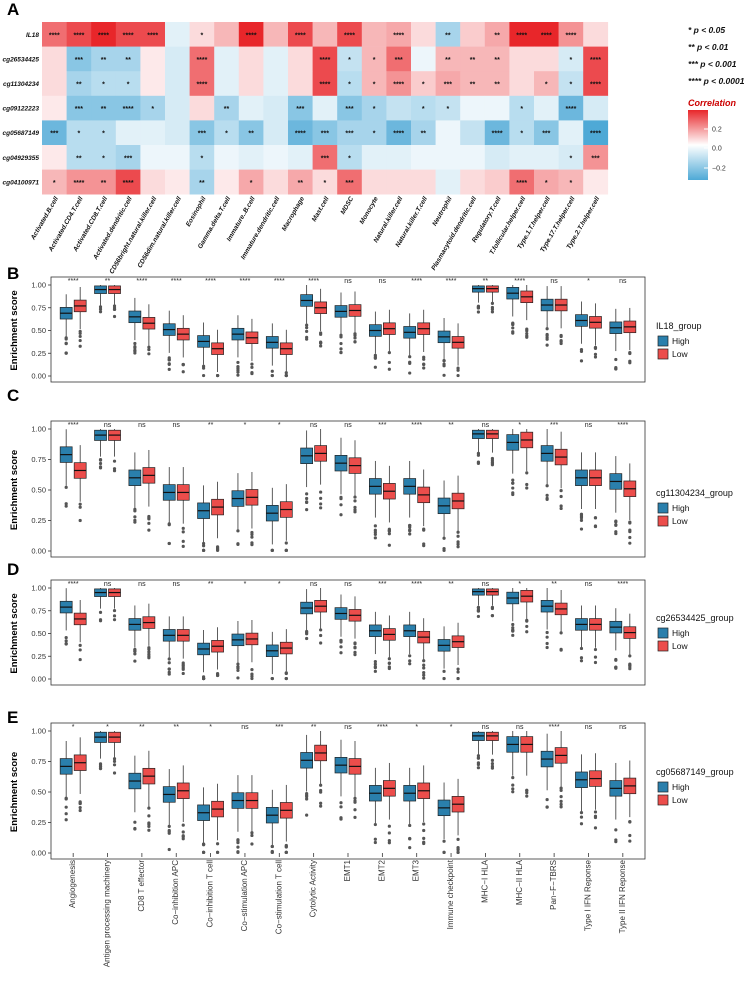  Describe the element at coordinates (133, 236) in the screenshot. I see `heatmap-column-label: CD56bright.natural.killer.cell` at that location.